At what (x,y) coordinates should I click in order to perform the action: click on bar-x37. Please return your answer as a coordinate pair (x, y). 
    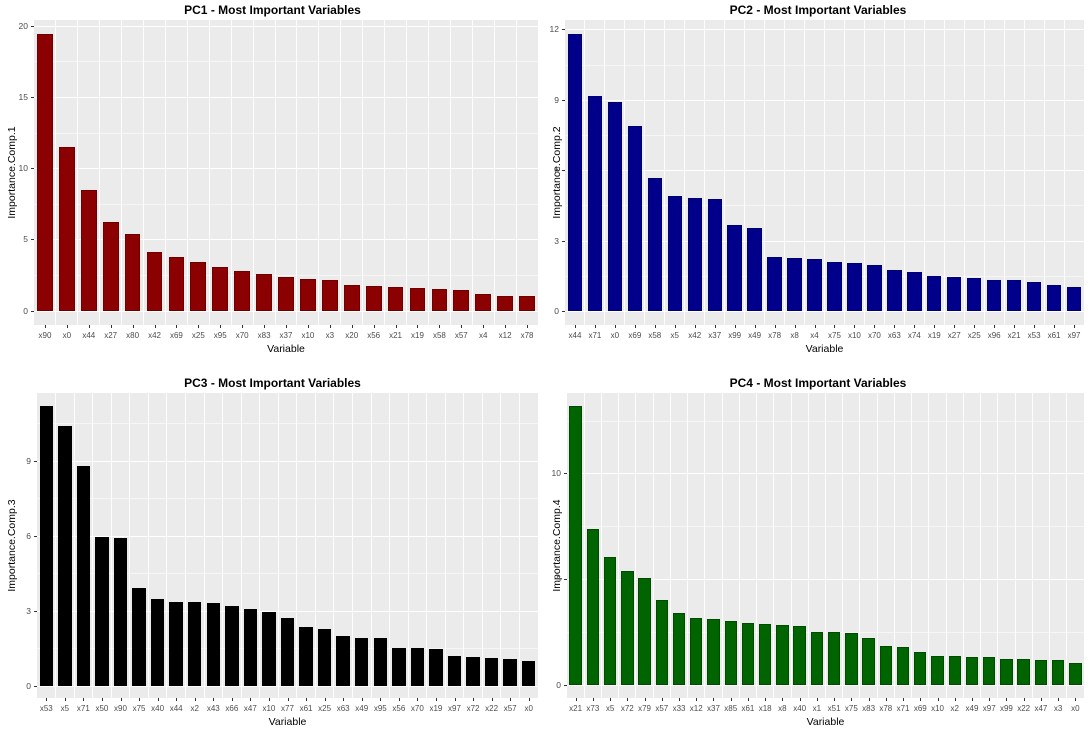
    Looking at the image, I should click on (286, 293).